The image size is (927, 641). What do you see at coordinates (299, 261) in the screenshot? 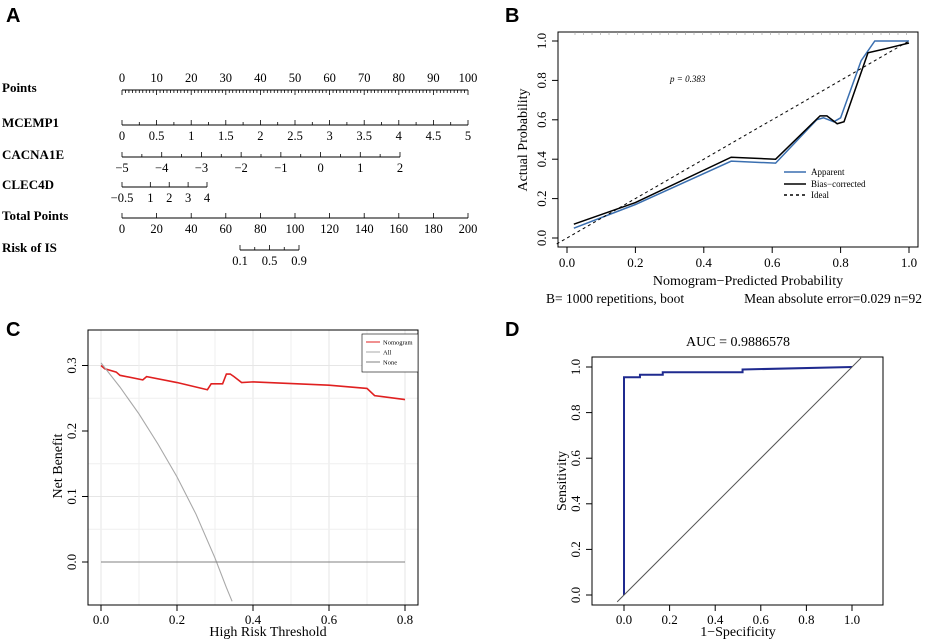
I see `nomogram-tick-label: 0.9` at bounding box center [299, 261].